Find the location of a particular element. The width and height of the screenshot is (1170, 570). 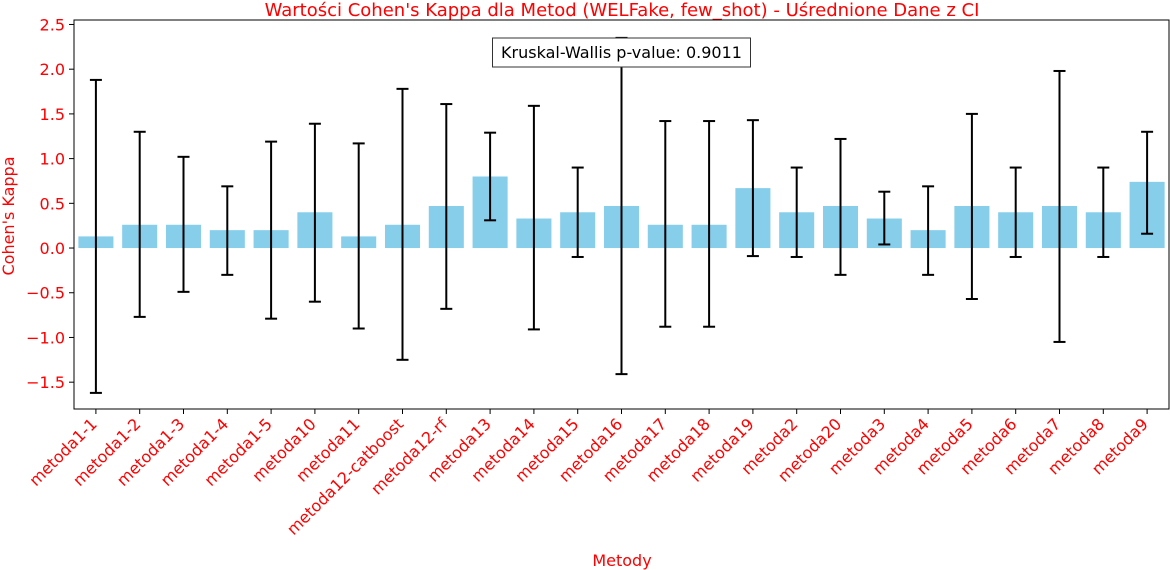

y-tick-label: 0.5 is located at coordinates (52, 203).